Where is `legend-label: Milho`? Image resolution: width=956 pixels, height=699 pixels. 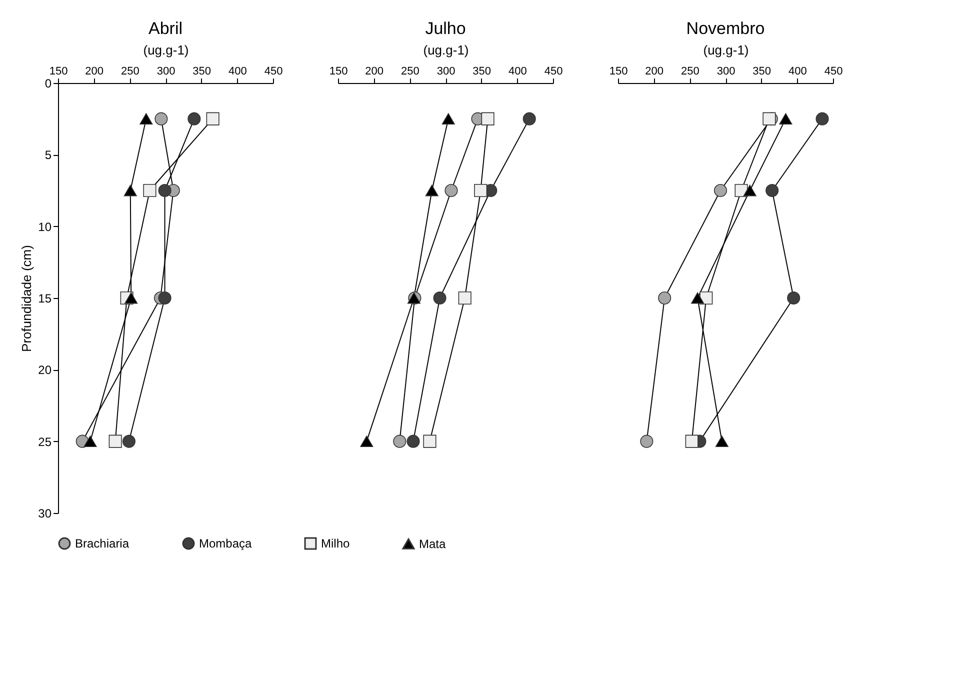 legend-label: Milho is located at coordinates (335, 543).